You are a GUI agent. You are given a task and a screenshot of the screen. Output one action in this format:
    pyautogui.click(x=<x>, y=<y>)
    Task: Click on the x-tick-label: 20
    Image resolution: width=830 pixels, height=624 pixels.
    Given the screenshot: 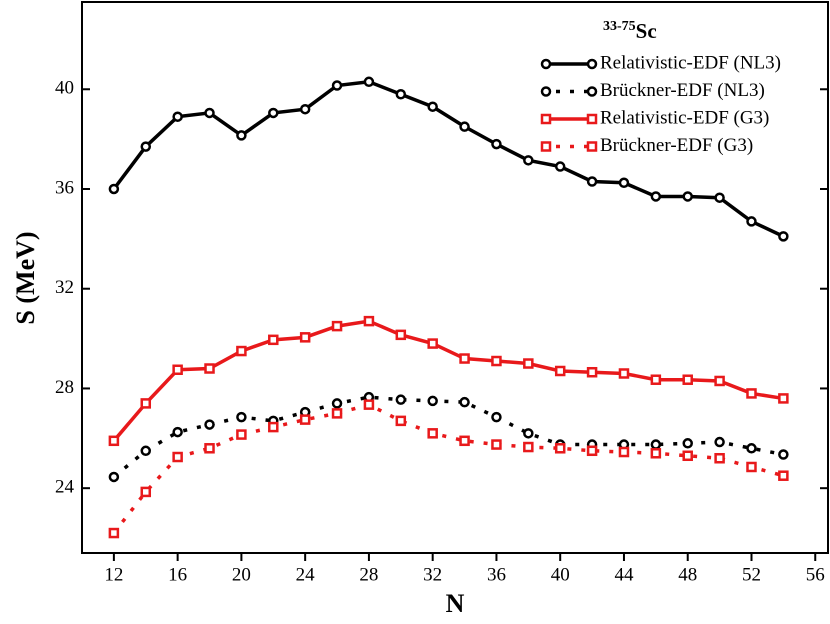 What is the action you would take?
    pyautogui.click(x=241, y=574)
    